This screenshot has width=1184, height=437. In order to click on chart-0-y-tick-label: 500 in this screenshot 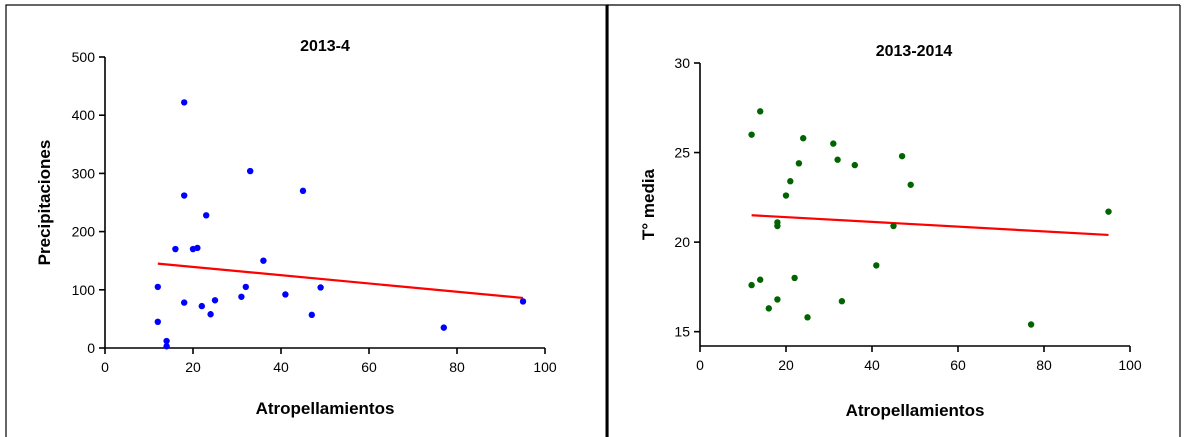, I will do `click(84, 57)`.